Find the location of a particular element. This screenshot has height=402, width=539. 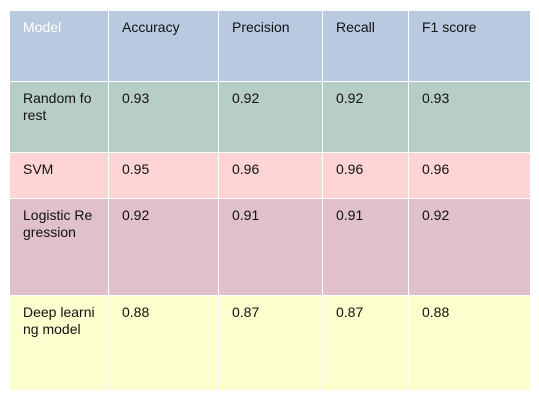

recall-cell: 0.91 is located at coordinates (366, 247).